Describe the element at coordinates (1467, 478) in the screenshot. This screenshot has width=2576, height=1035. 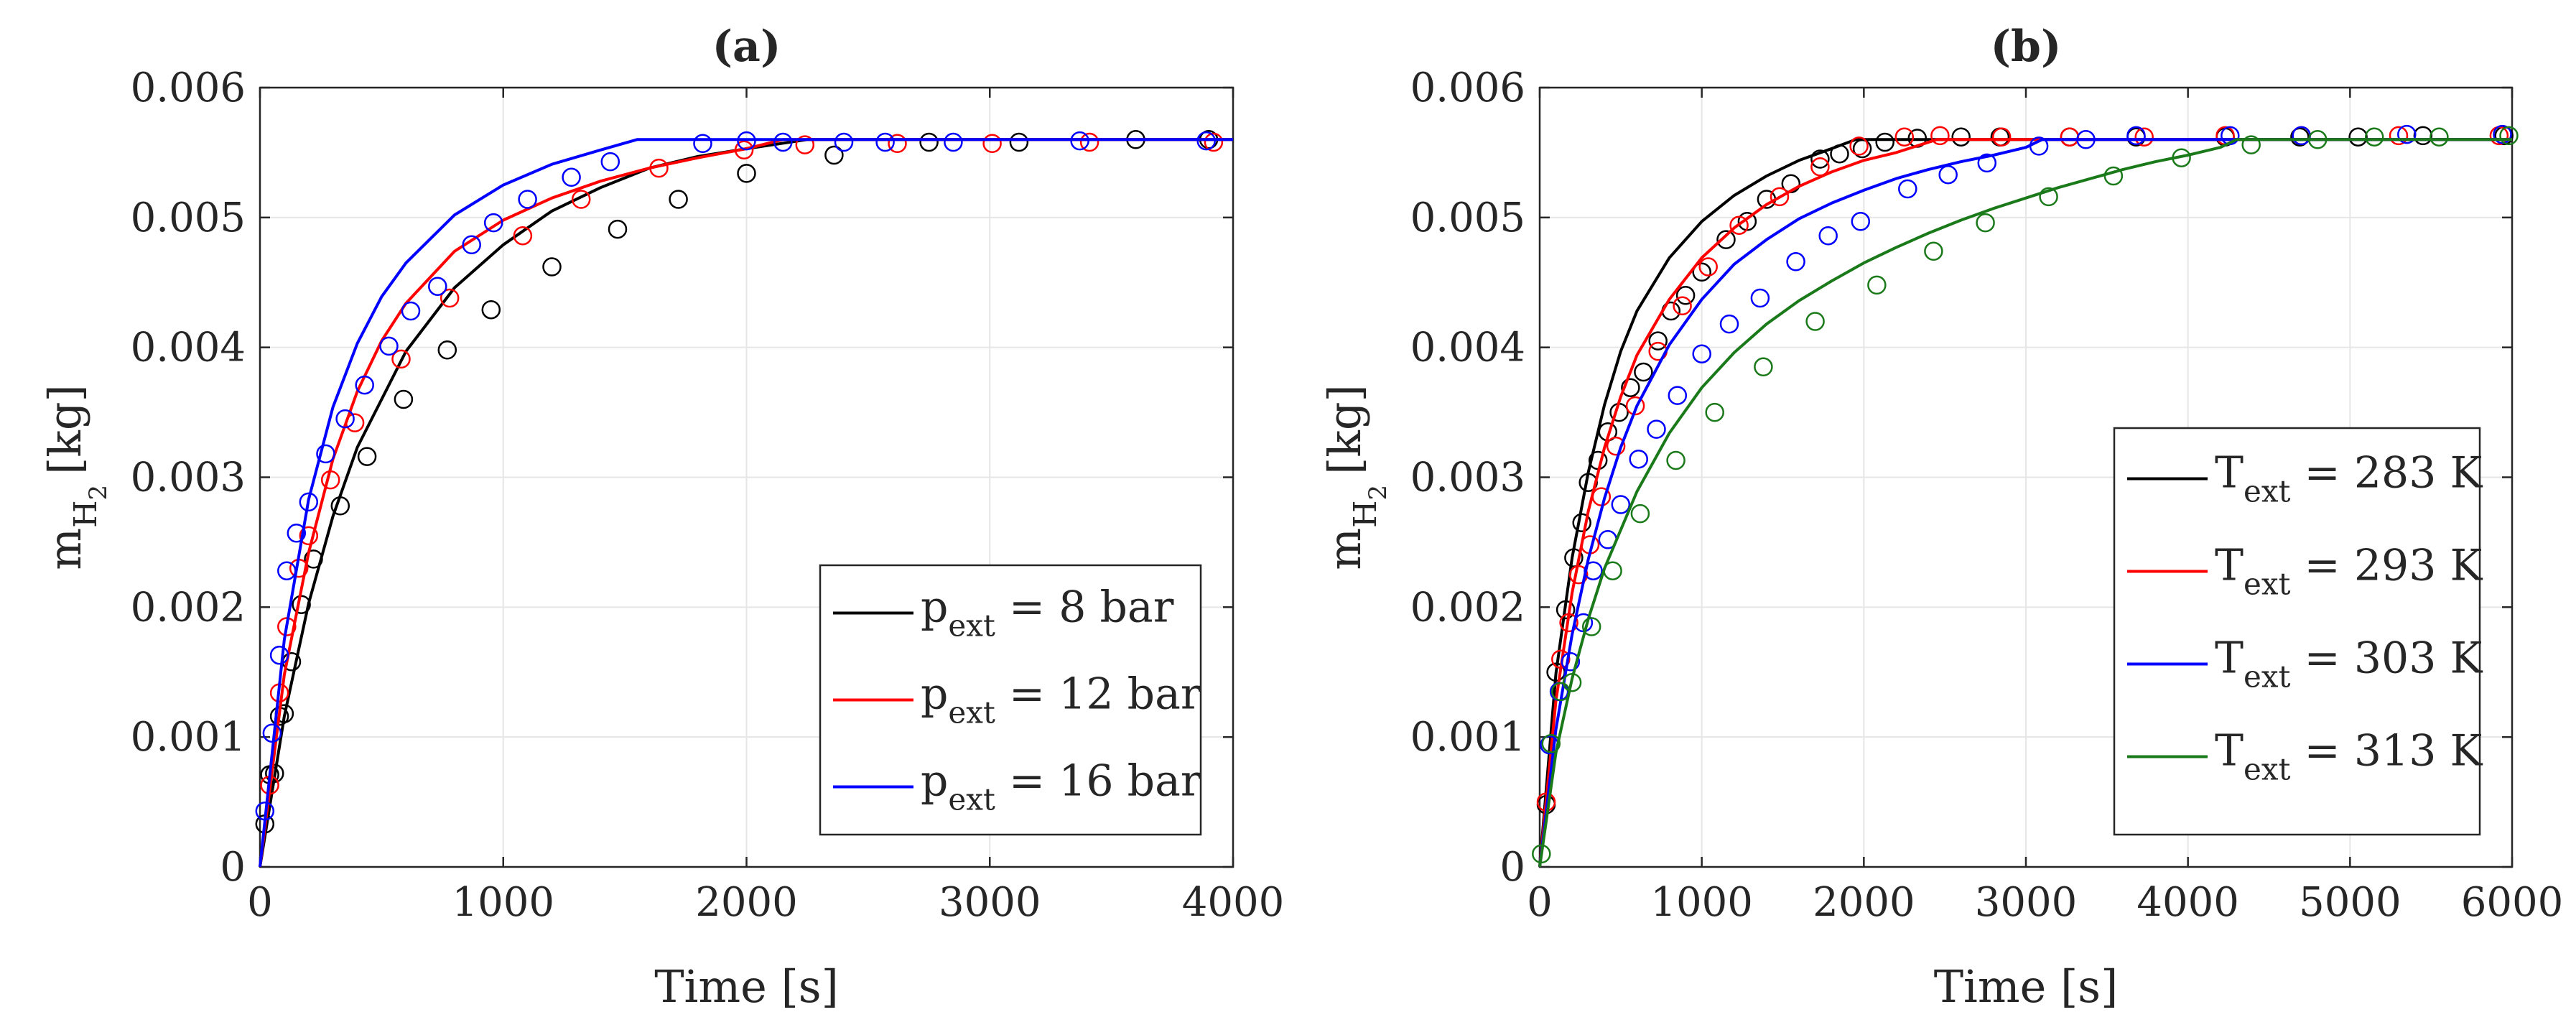
I see `y-tick-label: 0.003` at that location.